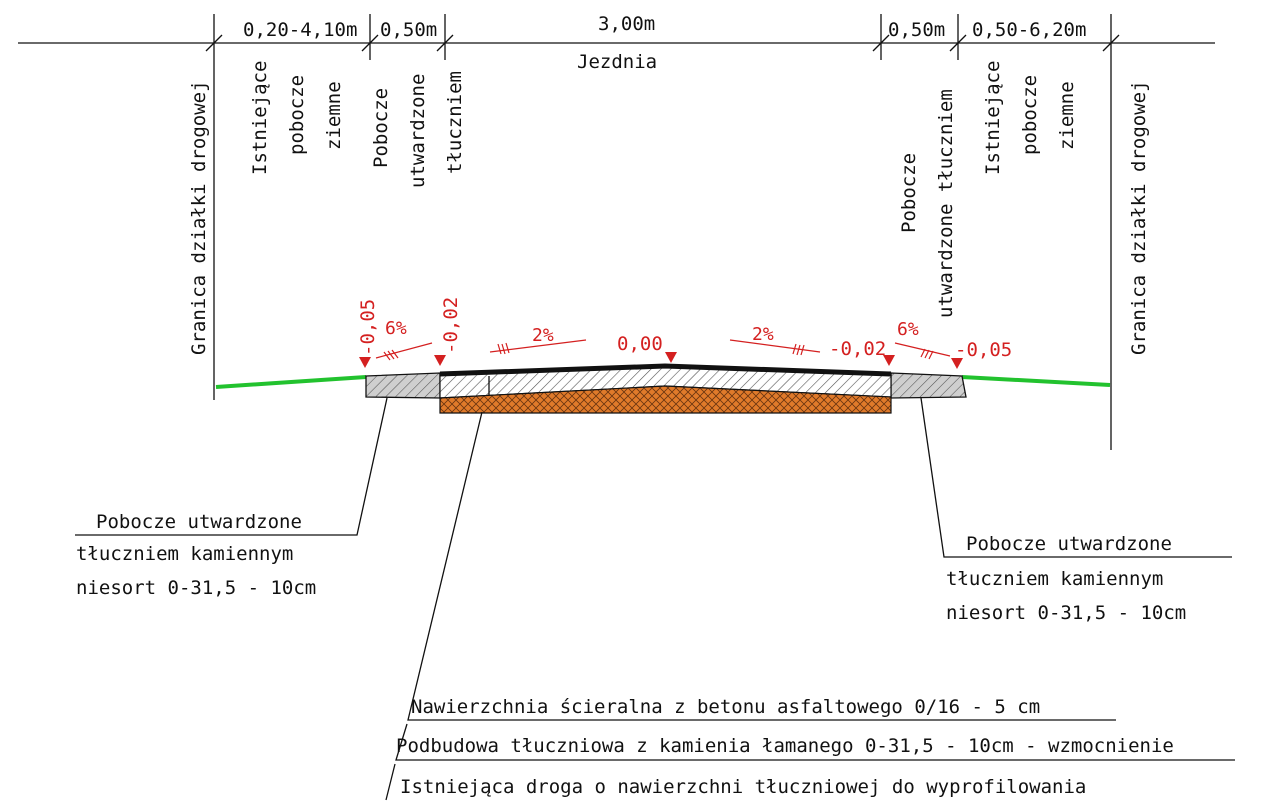 The width and height of the screenshot is (1265, 803). I want to click on shoulder-right-line-1: Pobocze, so click(909, 193).